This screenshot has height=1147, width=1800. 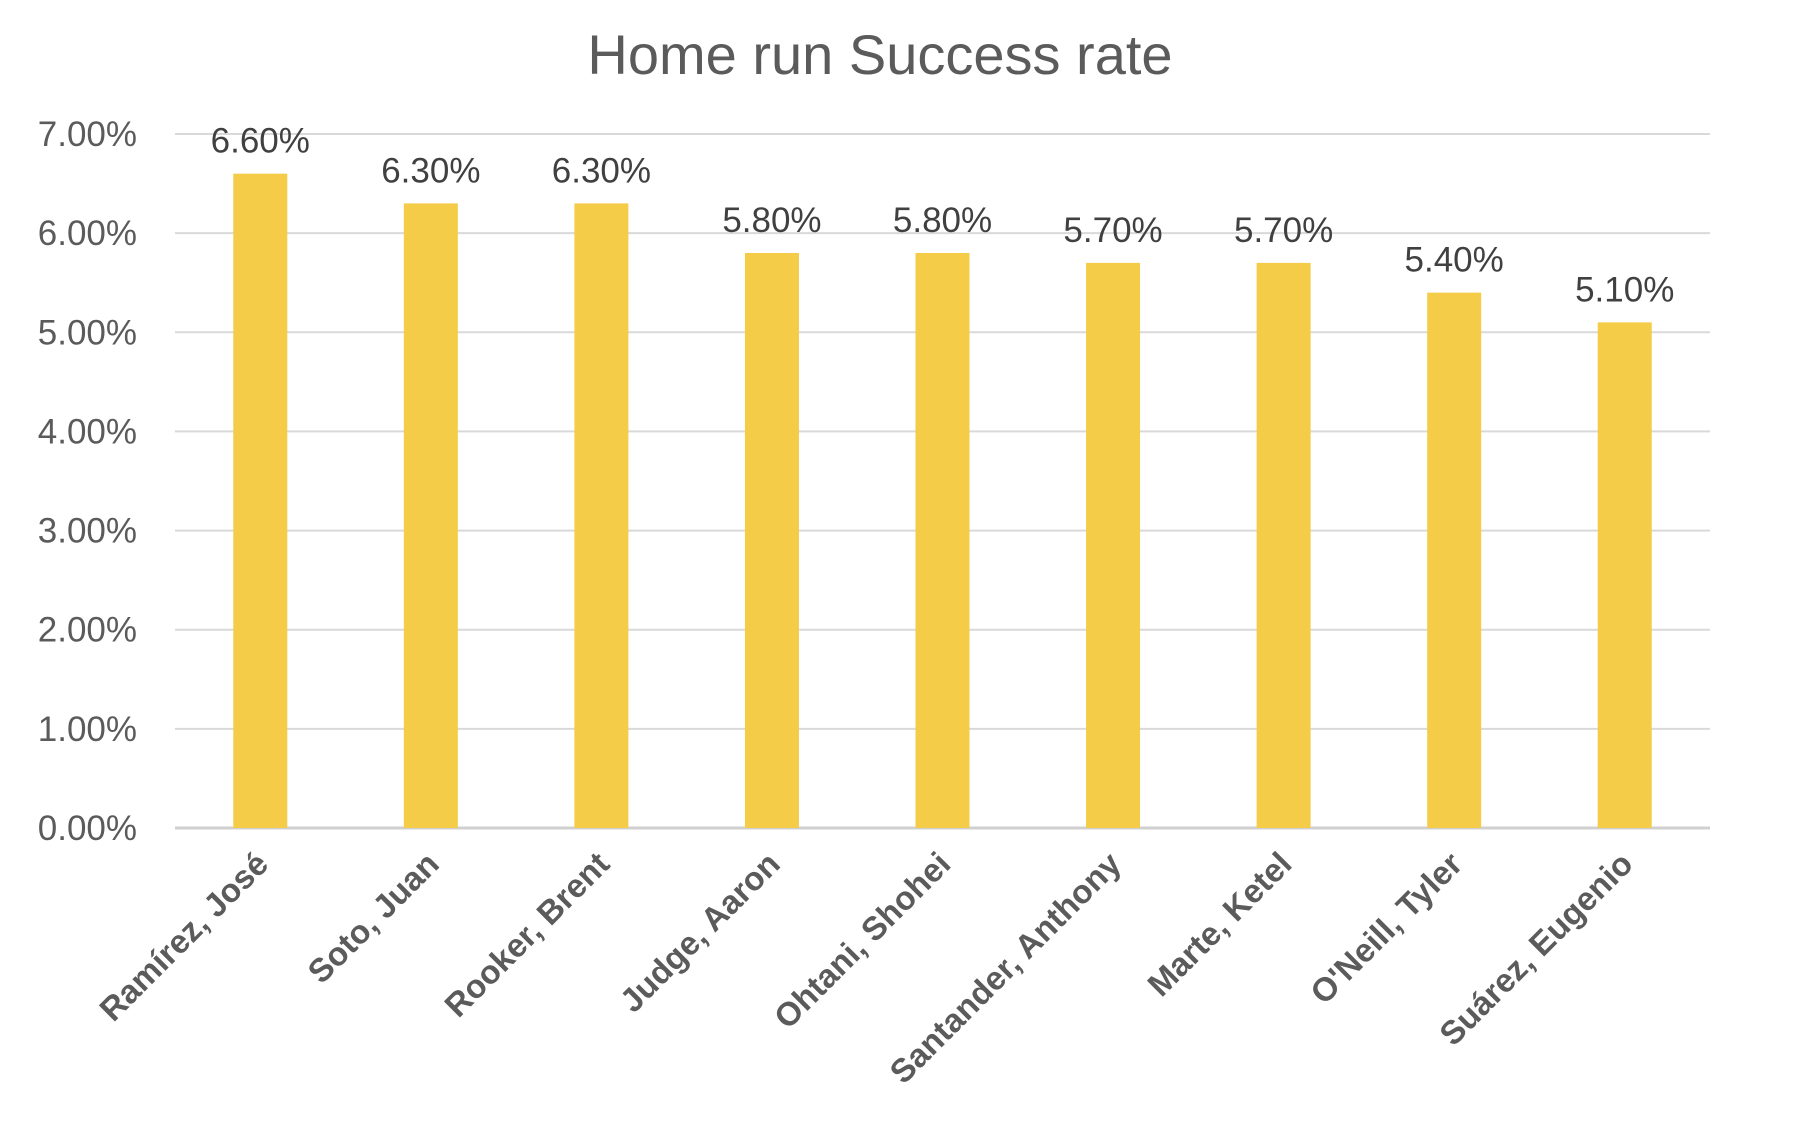 I want to click on x-tick-label: Marte, Ketel, so click(x=1219, y=924).